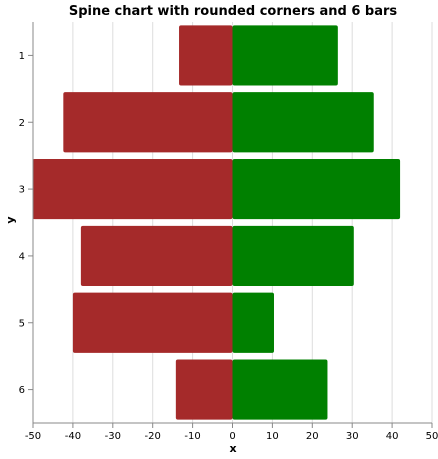  Describe the element at coordinates (272, 436) in the screenshot. I see `x-tick-label-6: 10` at that location.